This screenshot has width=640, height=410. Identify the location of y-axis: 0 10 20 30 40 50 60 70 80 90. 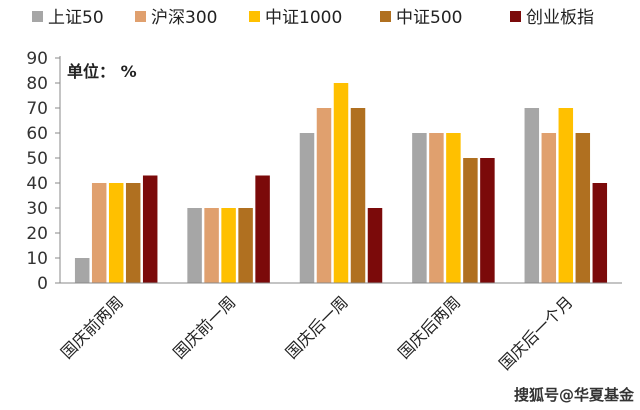
(43, 171).